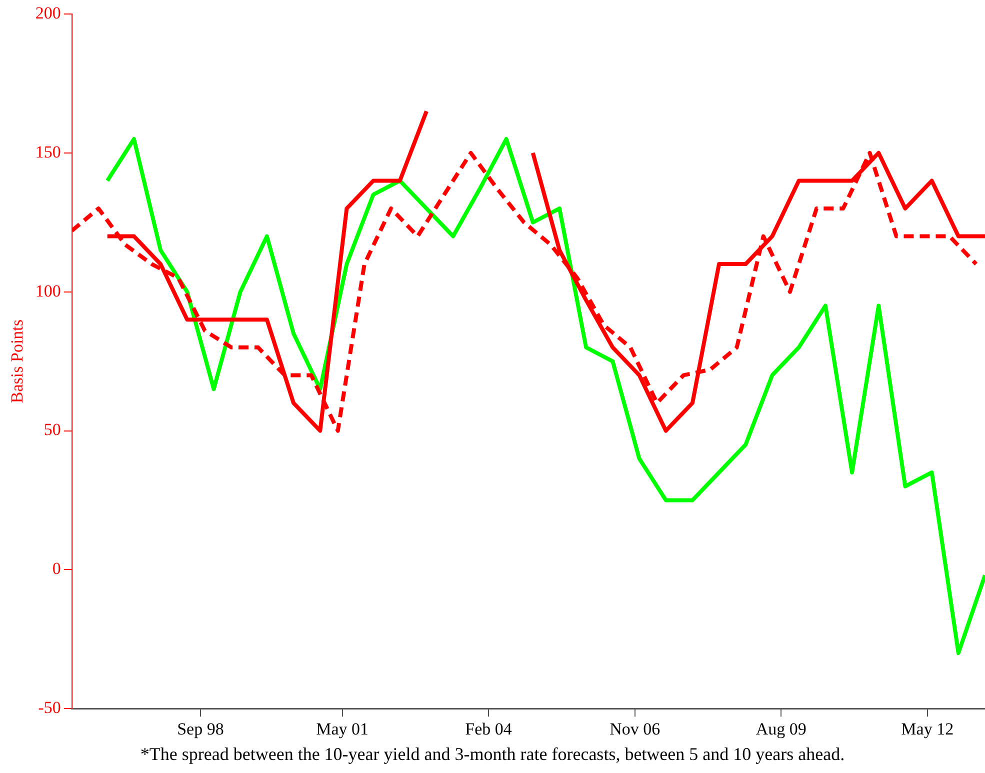 This screenshot has width=985, height=773. Describe the element at coordinates (492, 754) in the screenshot. I see `text: *The spread between the 10-year yield and 3-month rate forecasts, between 5 and 10 years ahead.` at that location.